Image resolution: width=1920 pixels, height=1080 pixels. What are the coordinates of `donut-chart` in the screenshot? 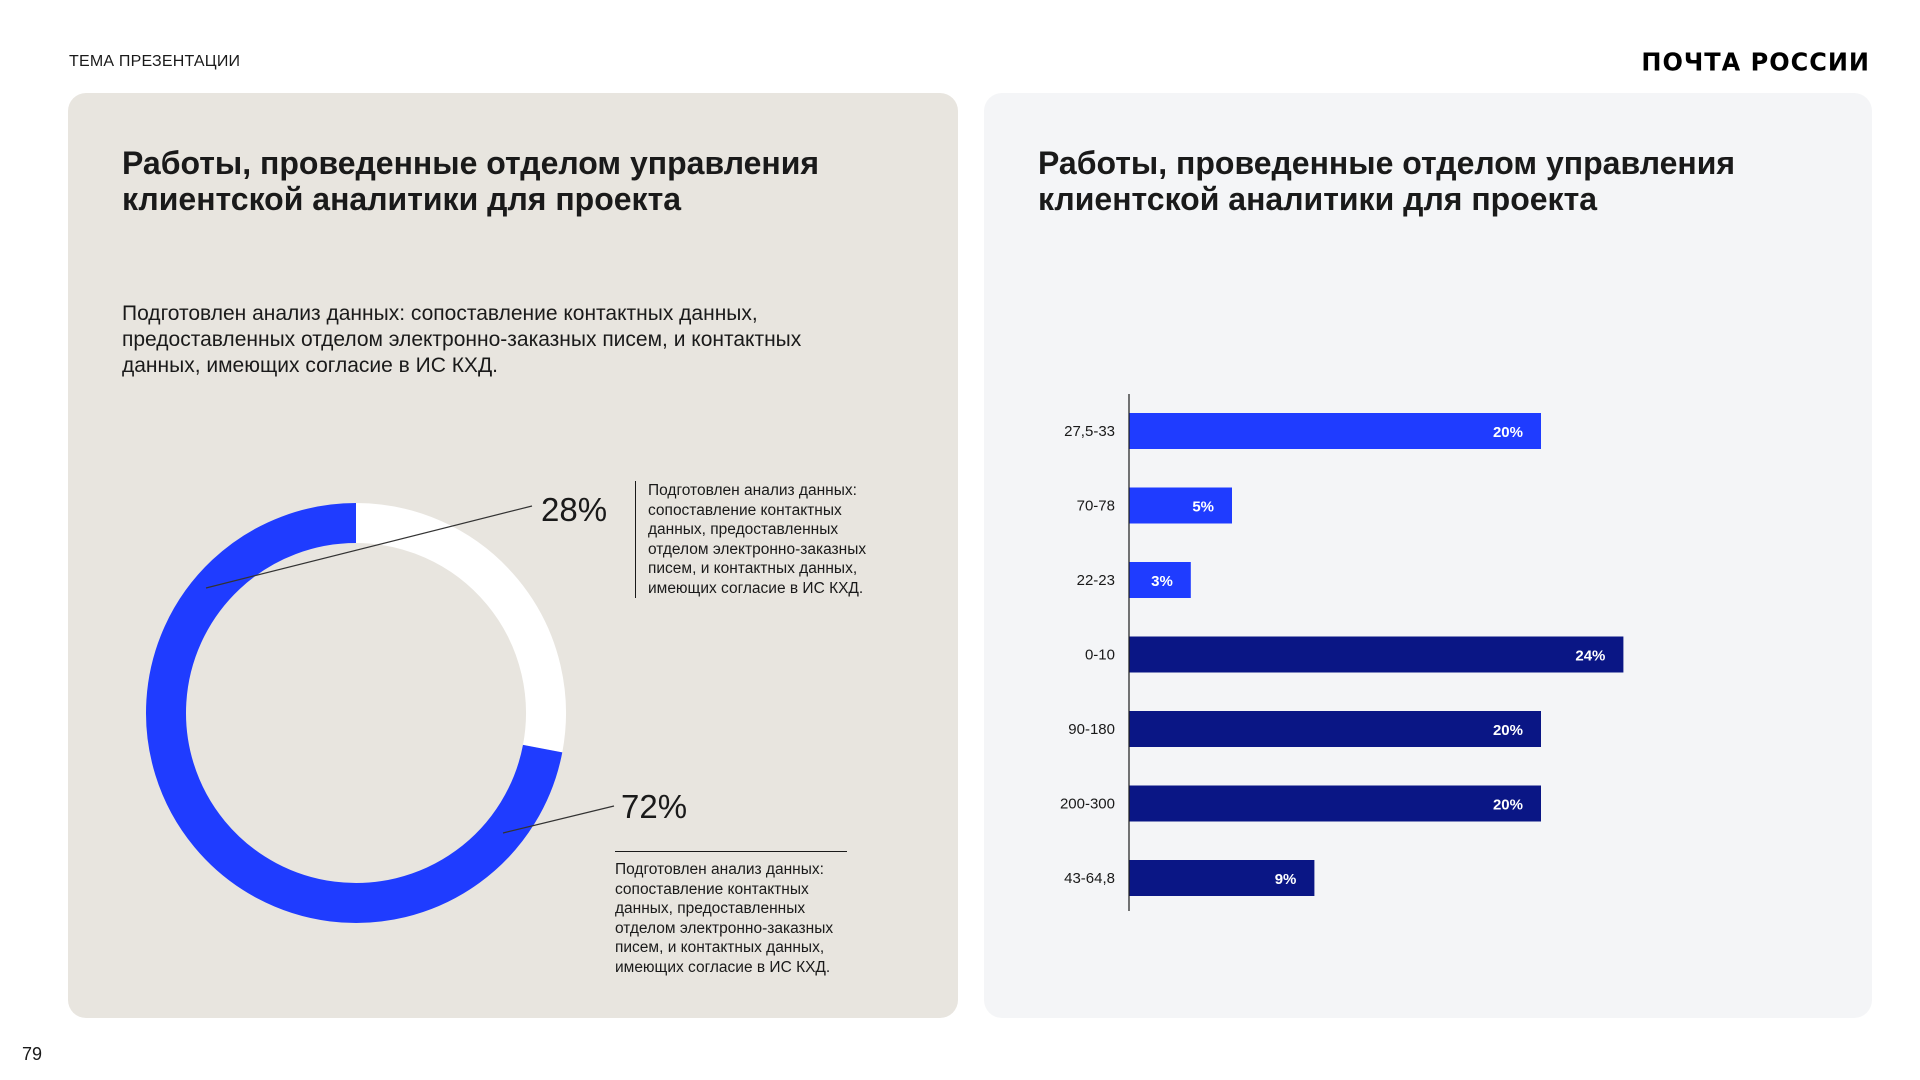 It's located at (380, 713).